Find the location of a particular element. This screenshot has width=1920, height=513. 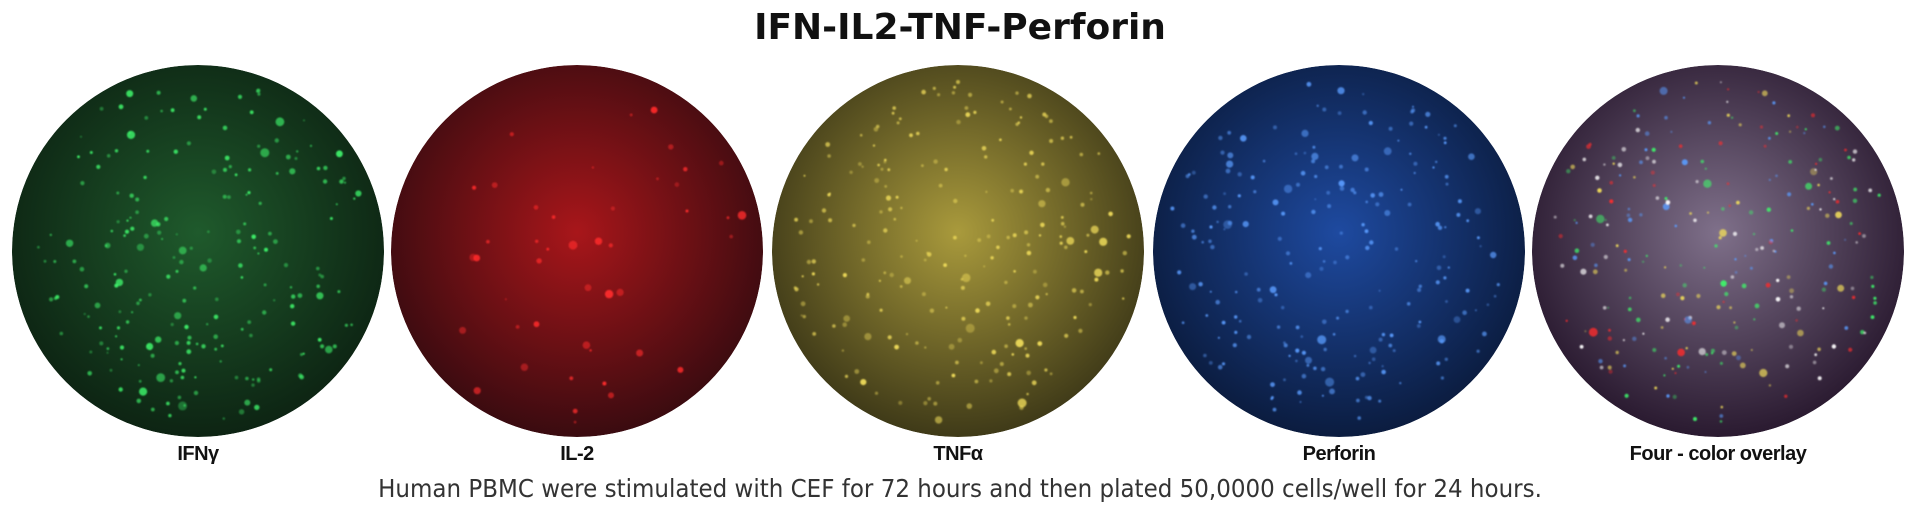

ifn-gamma-label: IFNγ is located at coordinates (198, 454).